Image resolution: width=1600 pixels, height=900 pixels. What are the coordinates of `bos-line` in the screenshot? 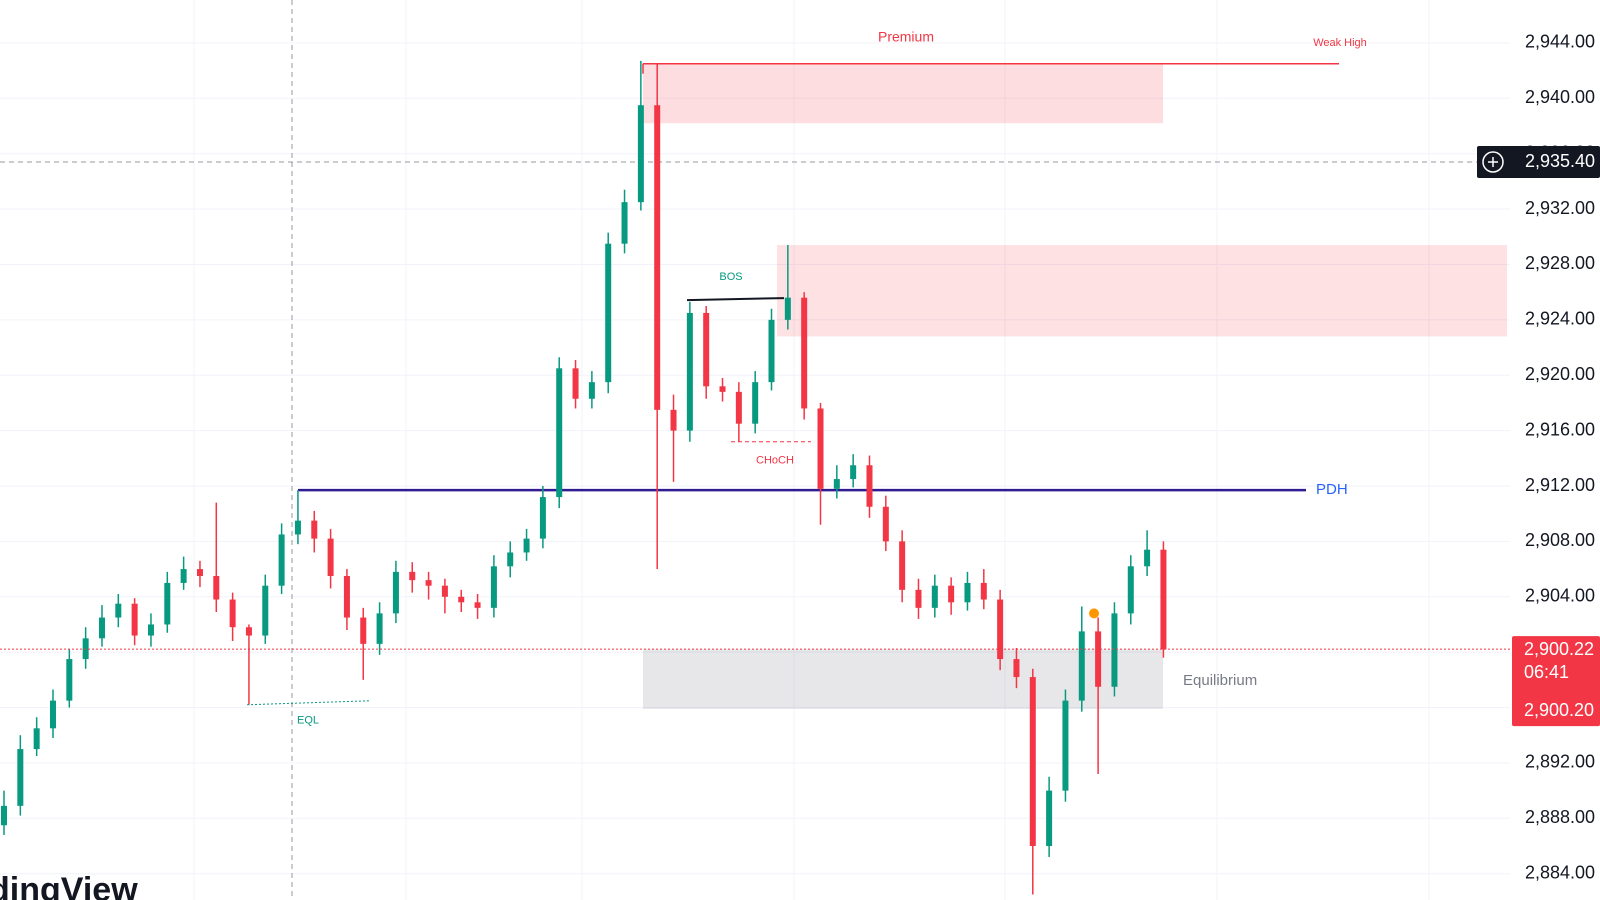 It's located at (735, 299).